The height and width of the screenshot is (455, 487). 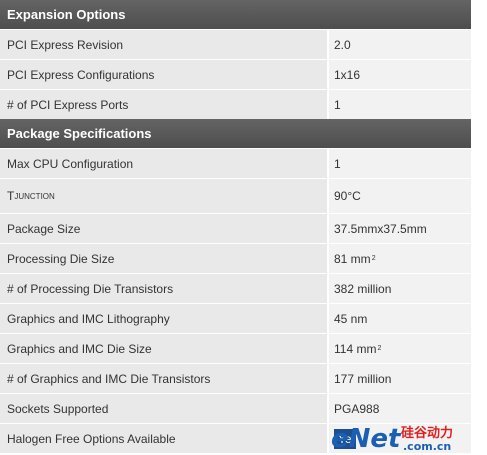 I want to click on spec-row-pci-express-configurations: PCI Express Configurations 1x16, so click(x=235, y=74).